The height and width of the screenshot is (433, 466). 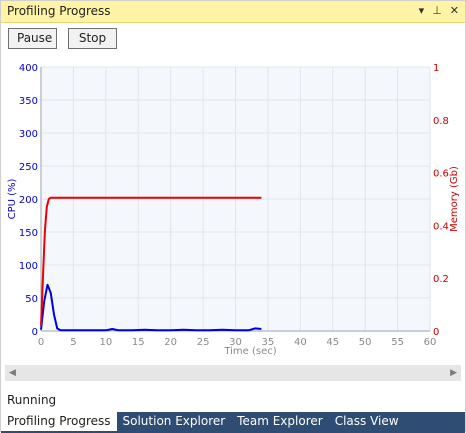 What do you see at coordinates (59, 421) in the screenshot?
I see `tab-profiling-progress: Profiling Progress` at bounding box center [59, 421].